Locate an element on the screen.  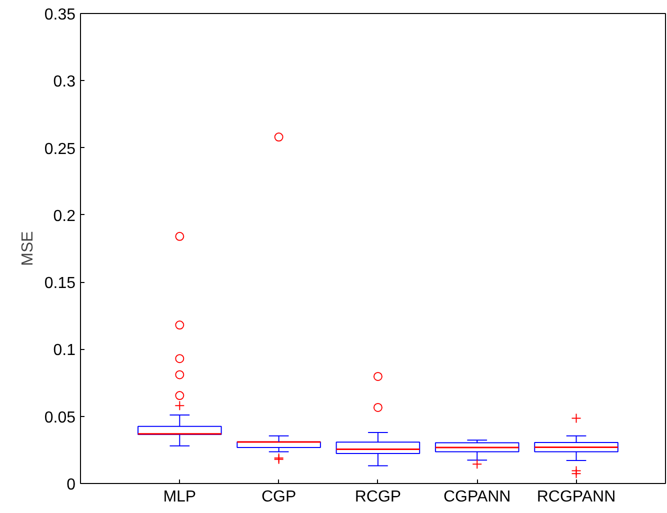
x-tick-label: CGPANN is located at coordinates (477, 497).